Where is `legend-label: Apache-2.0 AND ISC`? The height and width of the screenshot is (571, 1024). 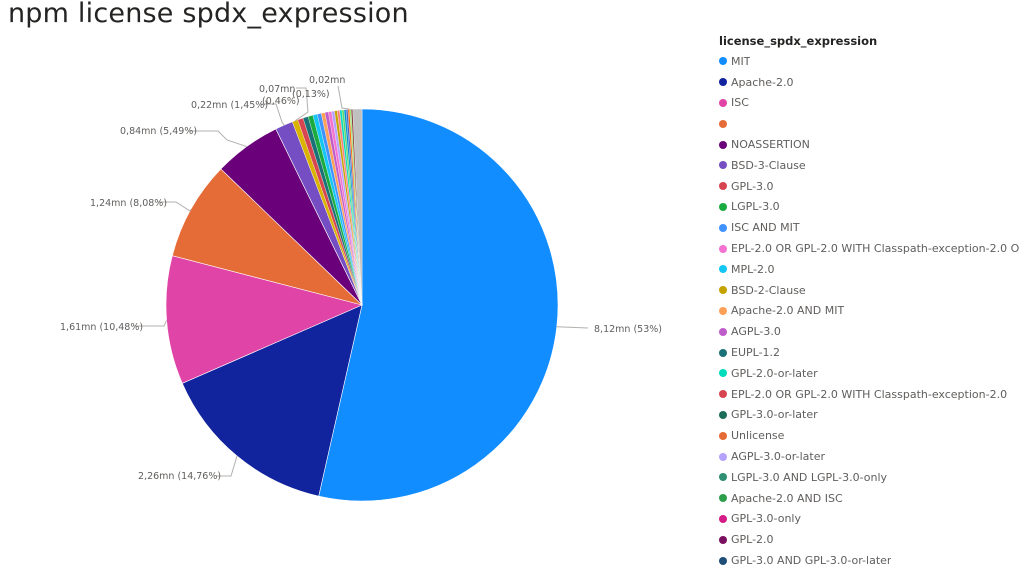
legend-label: Apache-2.0 AND ISC is located at coordinates (787, 498).